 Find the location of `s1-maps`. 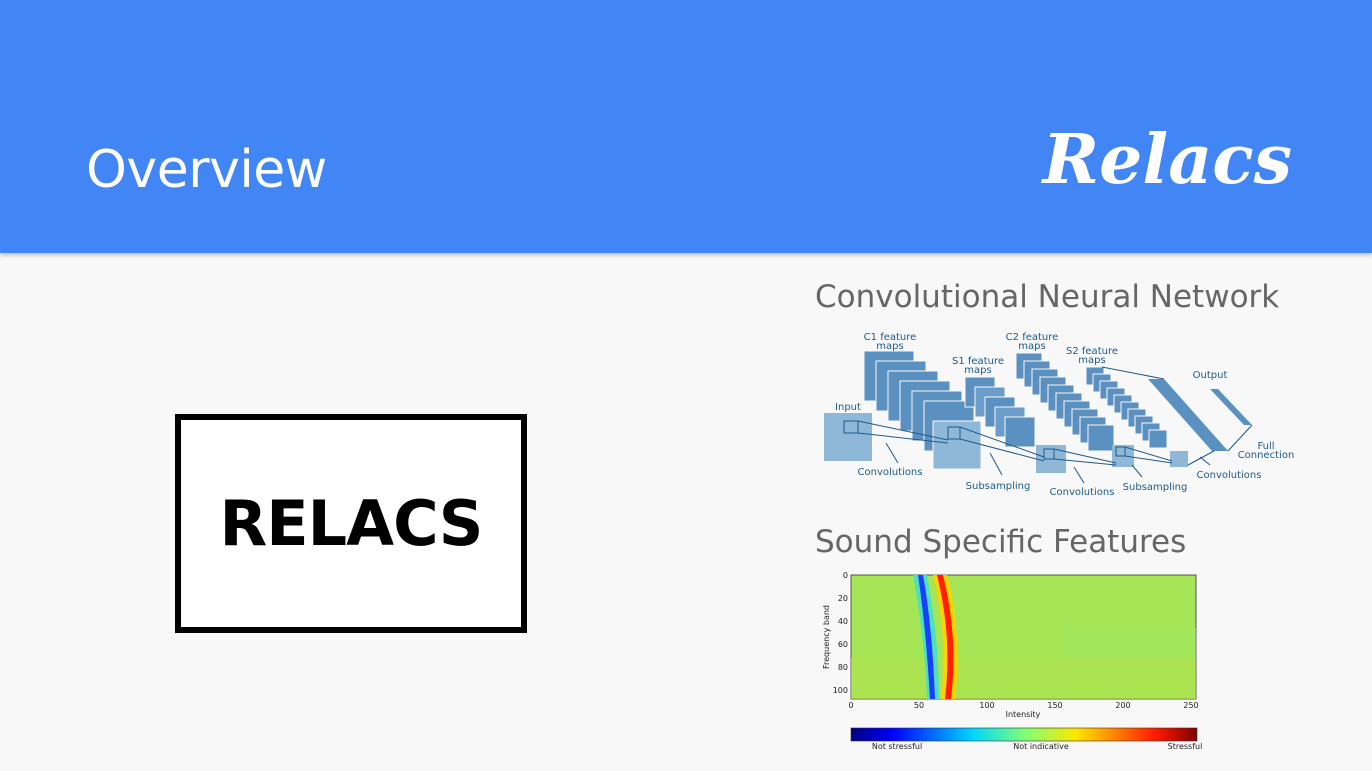

s1-maps is located at coordinates (984, 423).